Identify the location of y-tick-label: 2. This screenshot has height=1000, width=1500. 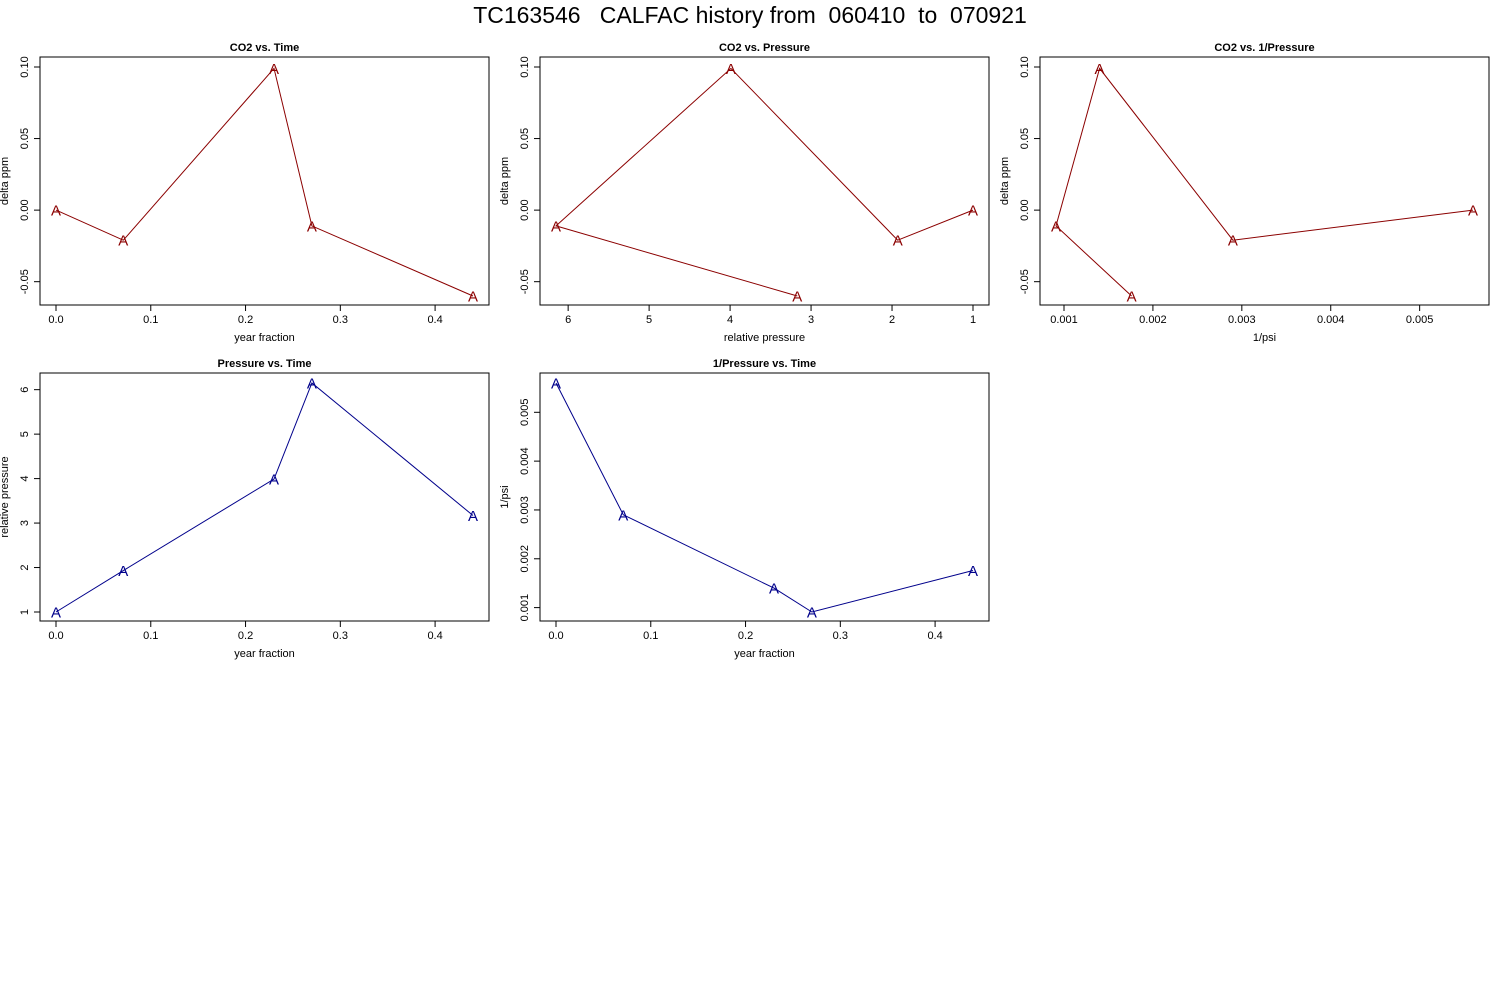
(25, 567).